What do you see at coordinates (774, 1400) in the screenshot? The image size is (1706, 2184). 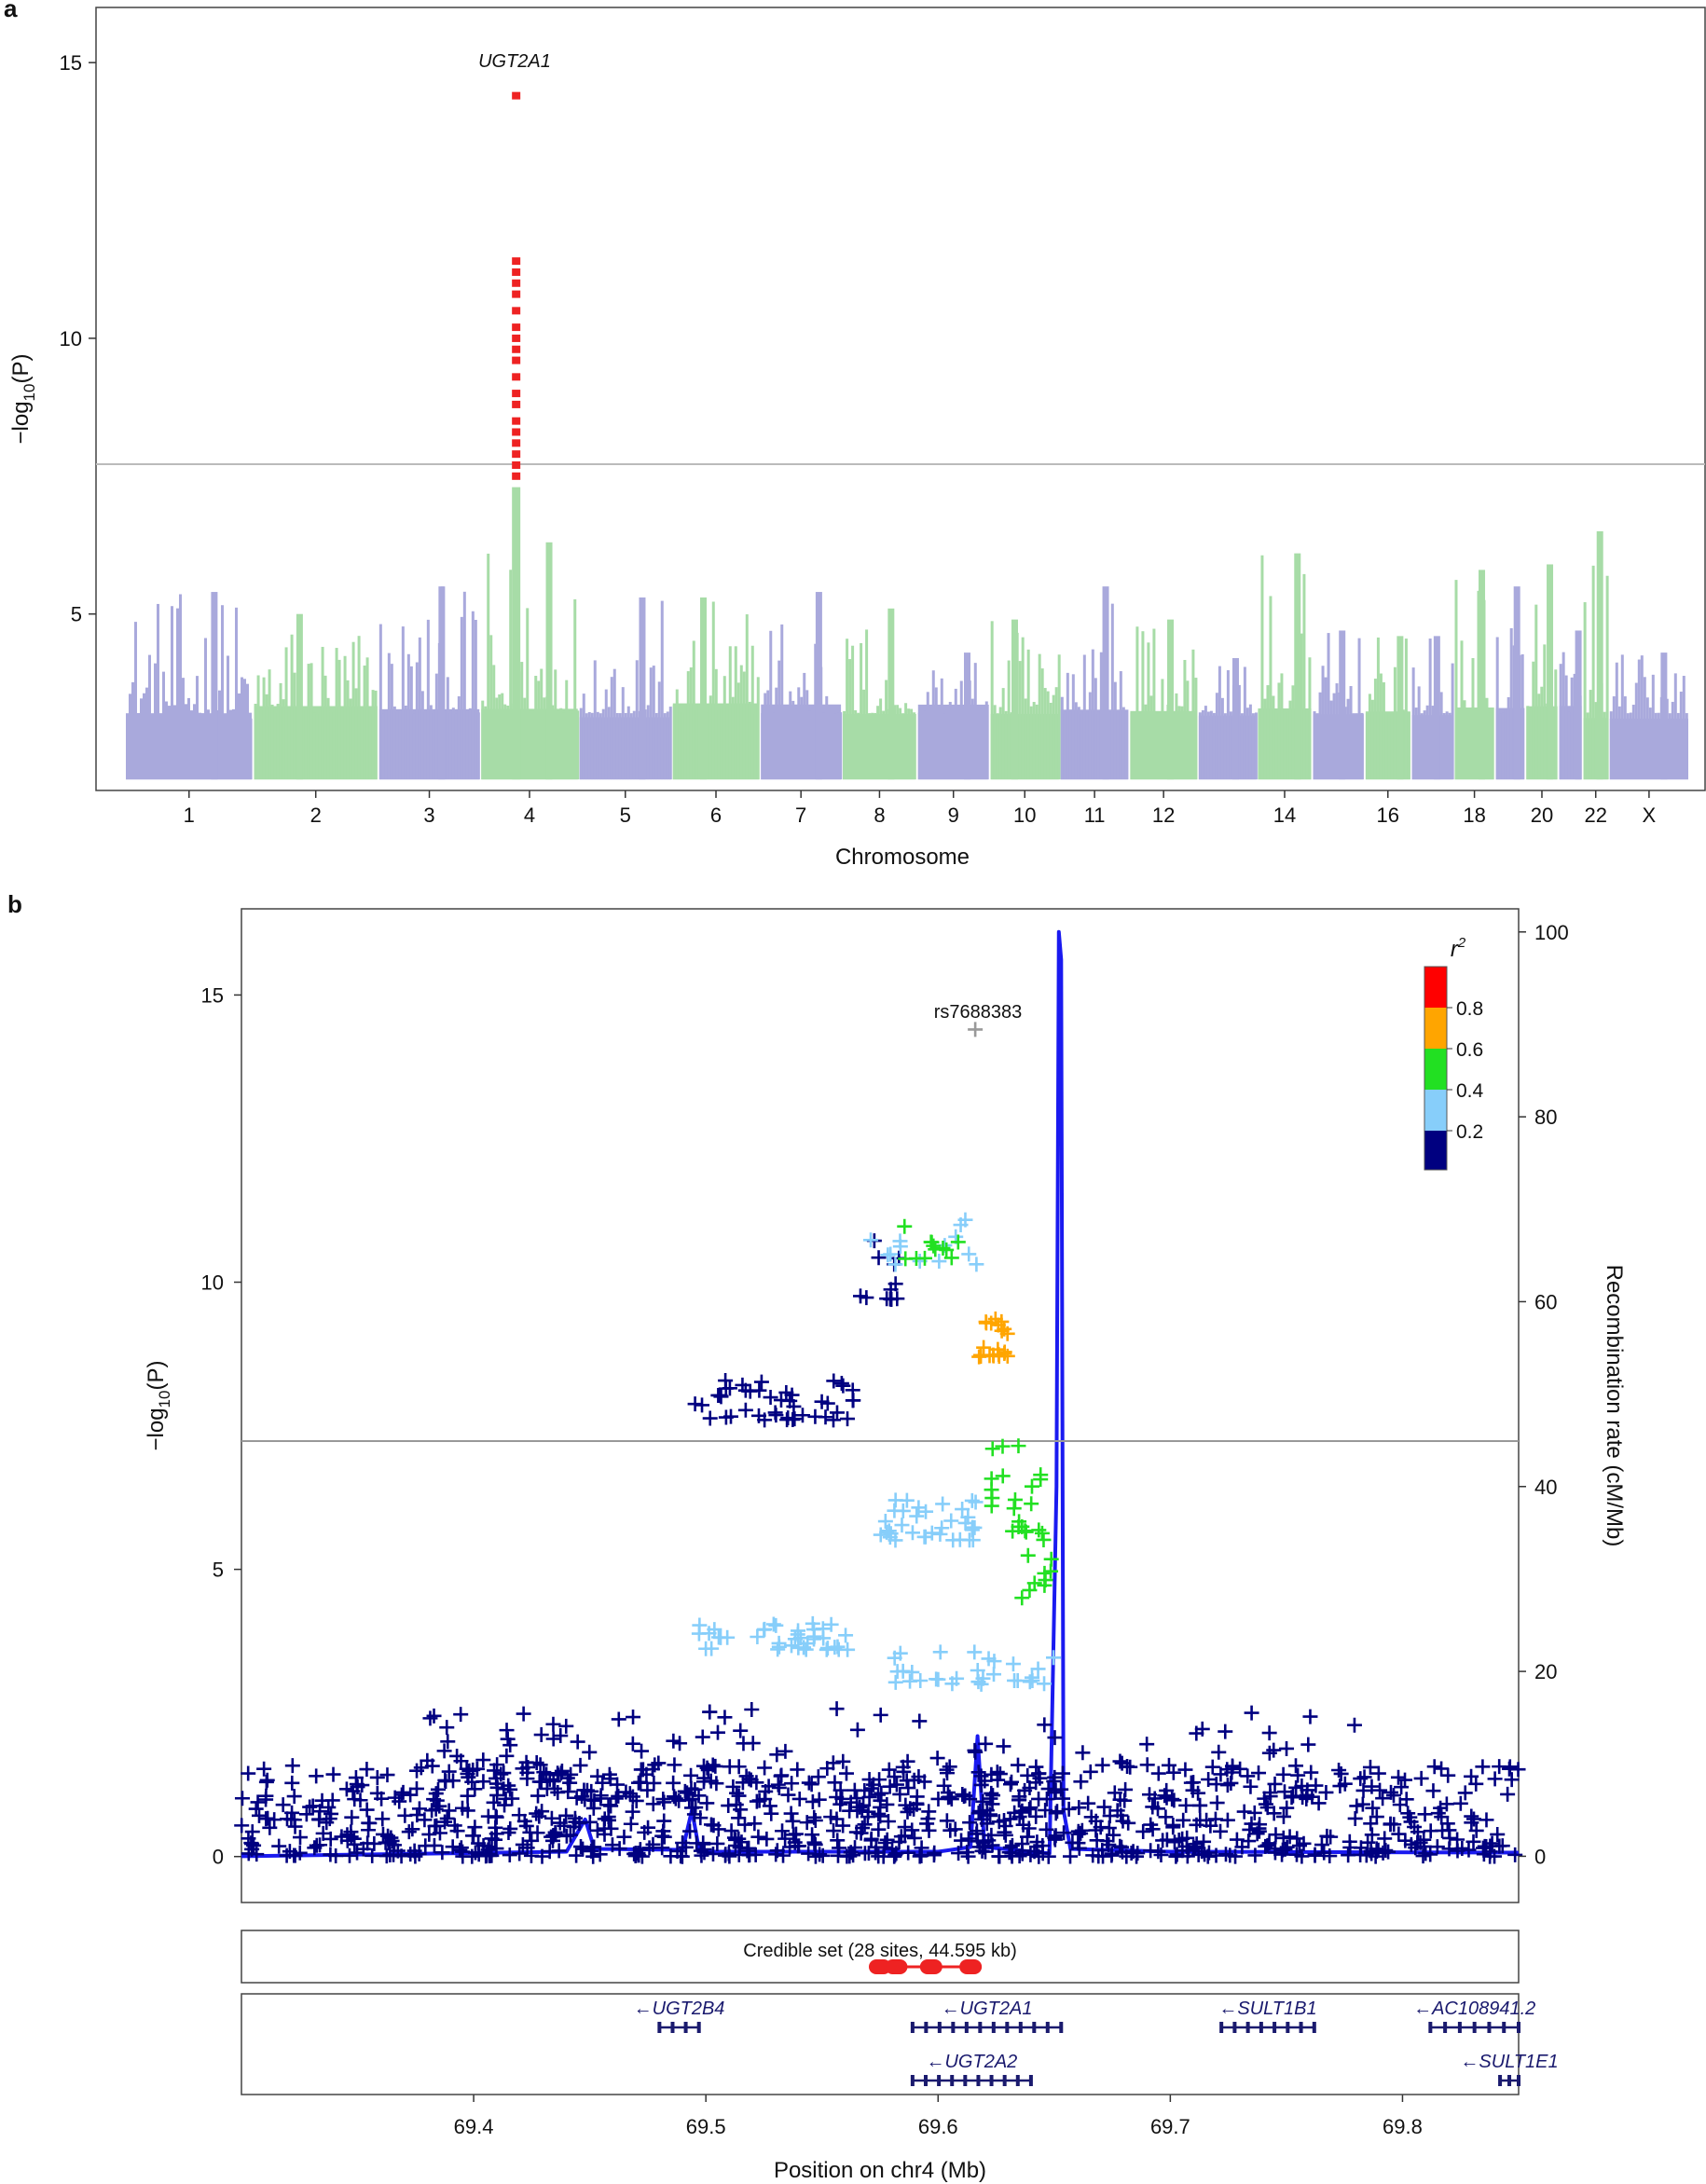 I see `snp-cluster-navy` at bounding box center [774, 1400].